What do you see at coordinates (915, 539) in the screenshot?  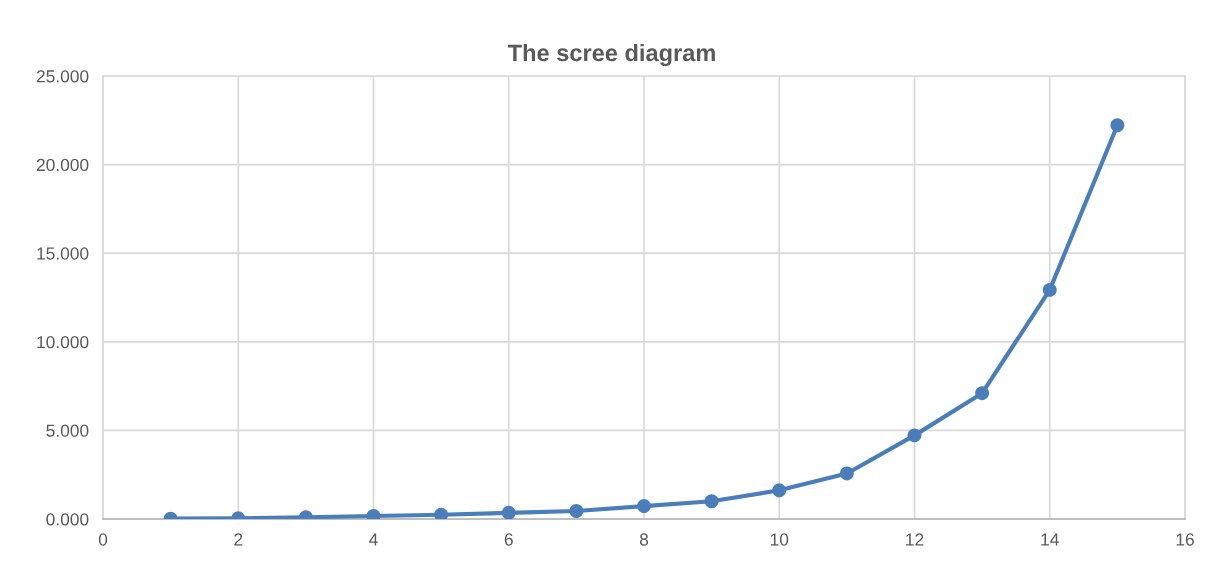 I see `x-tick-label: 12` at bounding box center [915, 539].